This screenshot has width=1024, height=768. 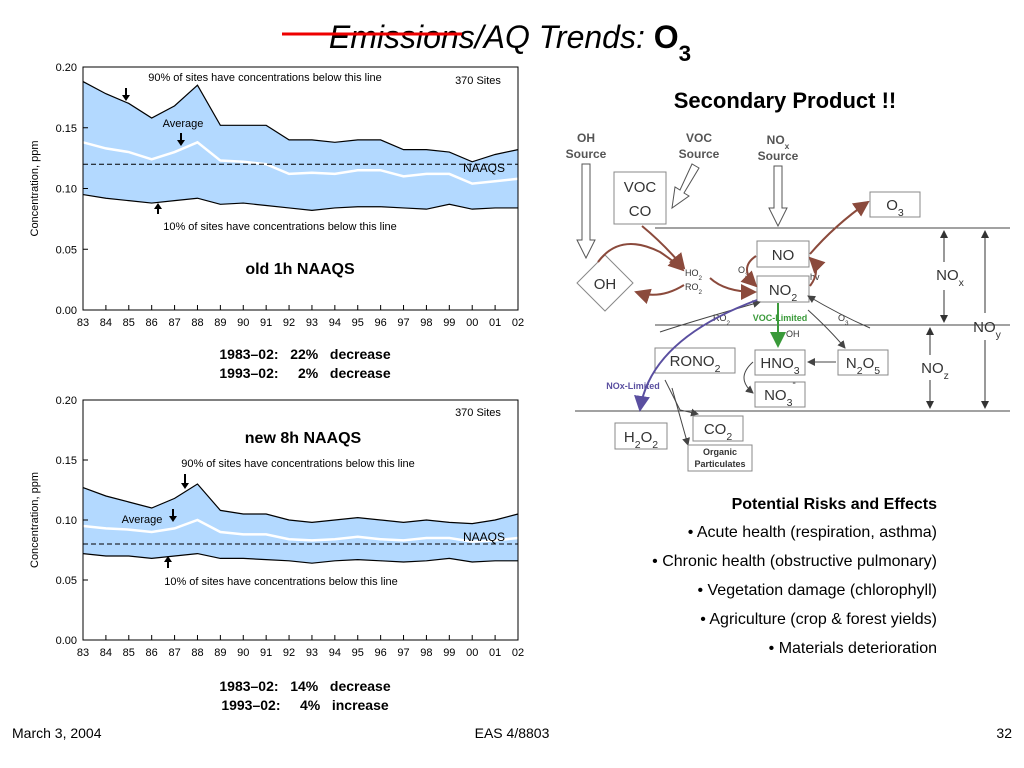 I want to click on label: RO2, so click(x=722, y=320).